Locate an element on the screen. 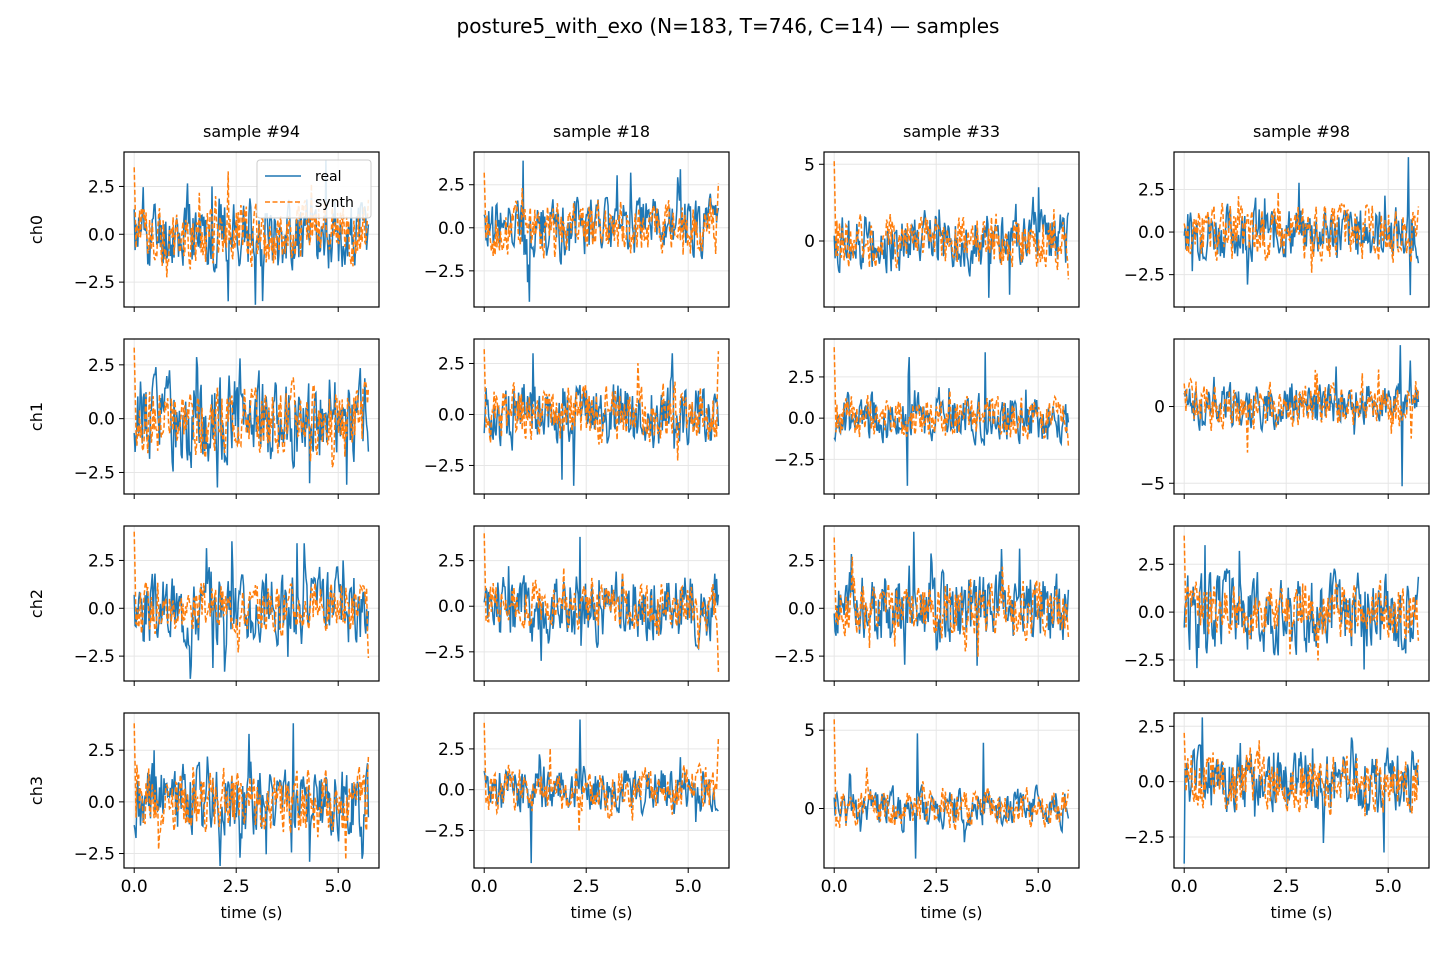 This screenshot has height=960, width=1456. row-label: ch1 is located at coordinates (36, 416).